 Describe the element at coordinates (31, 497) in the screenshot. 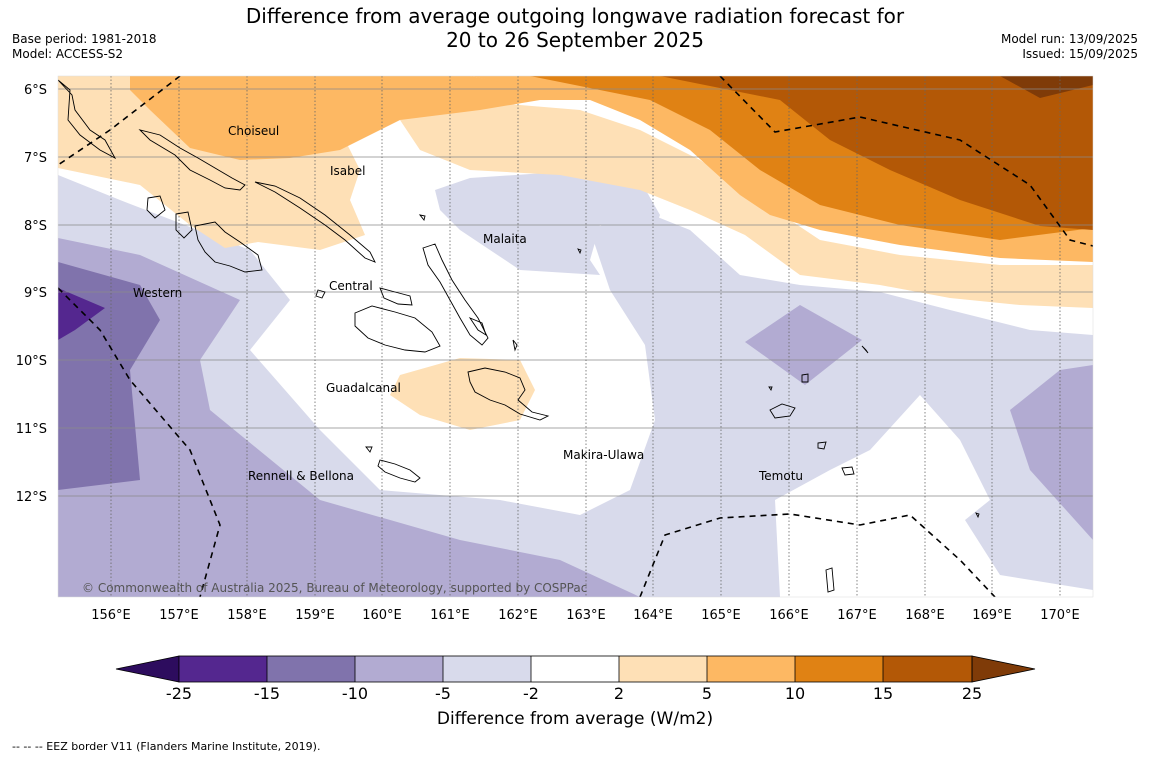

I see `lat-label: 12°S` at that location.